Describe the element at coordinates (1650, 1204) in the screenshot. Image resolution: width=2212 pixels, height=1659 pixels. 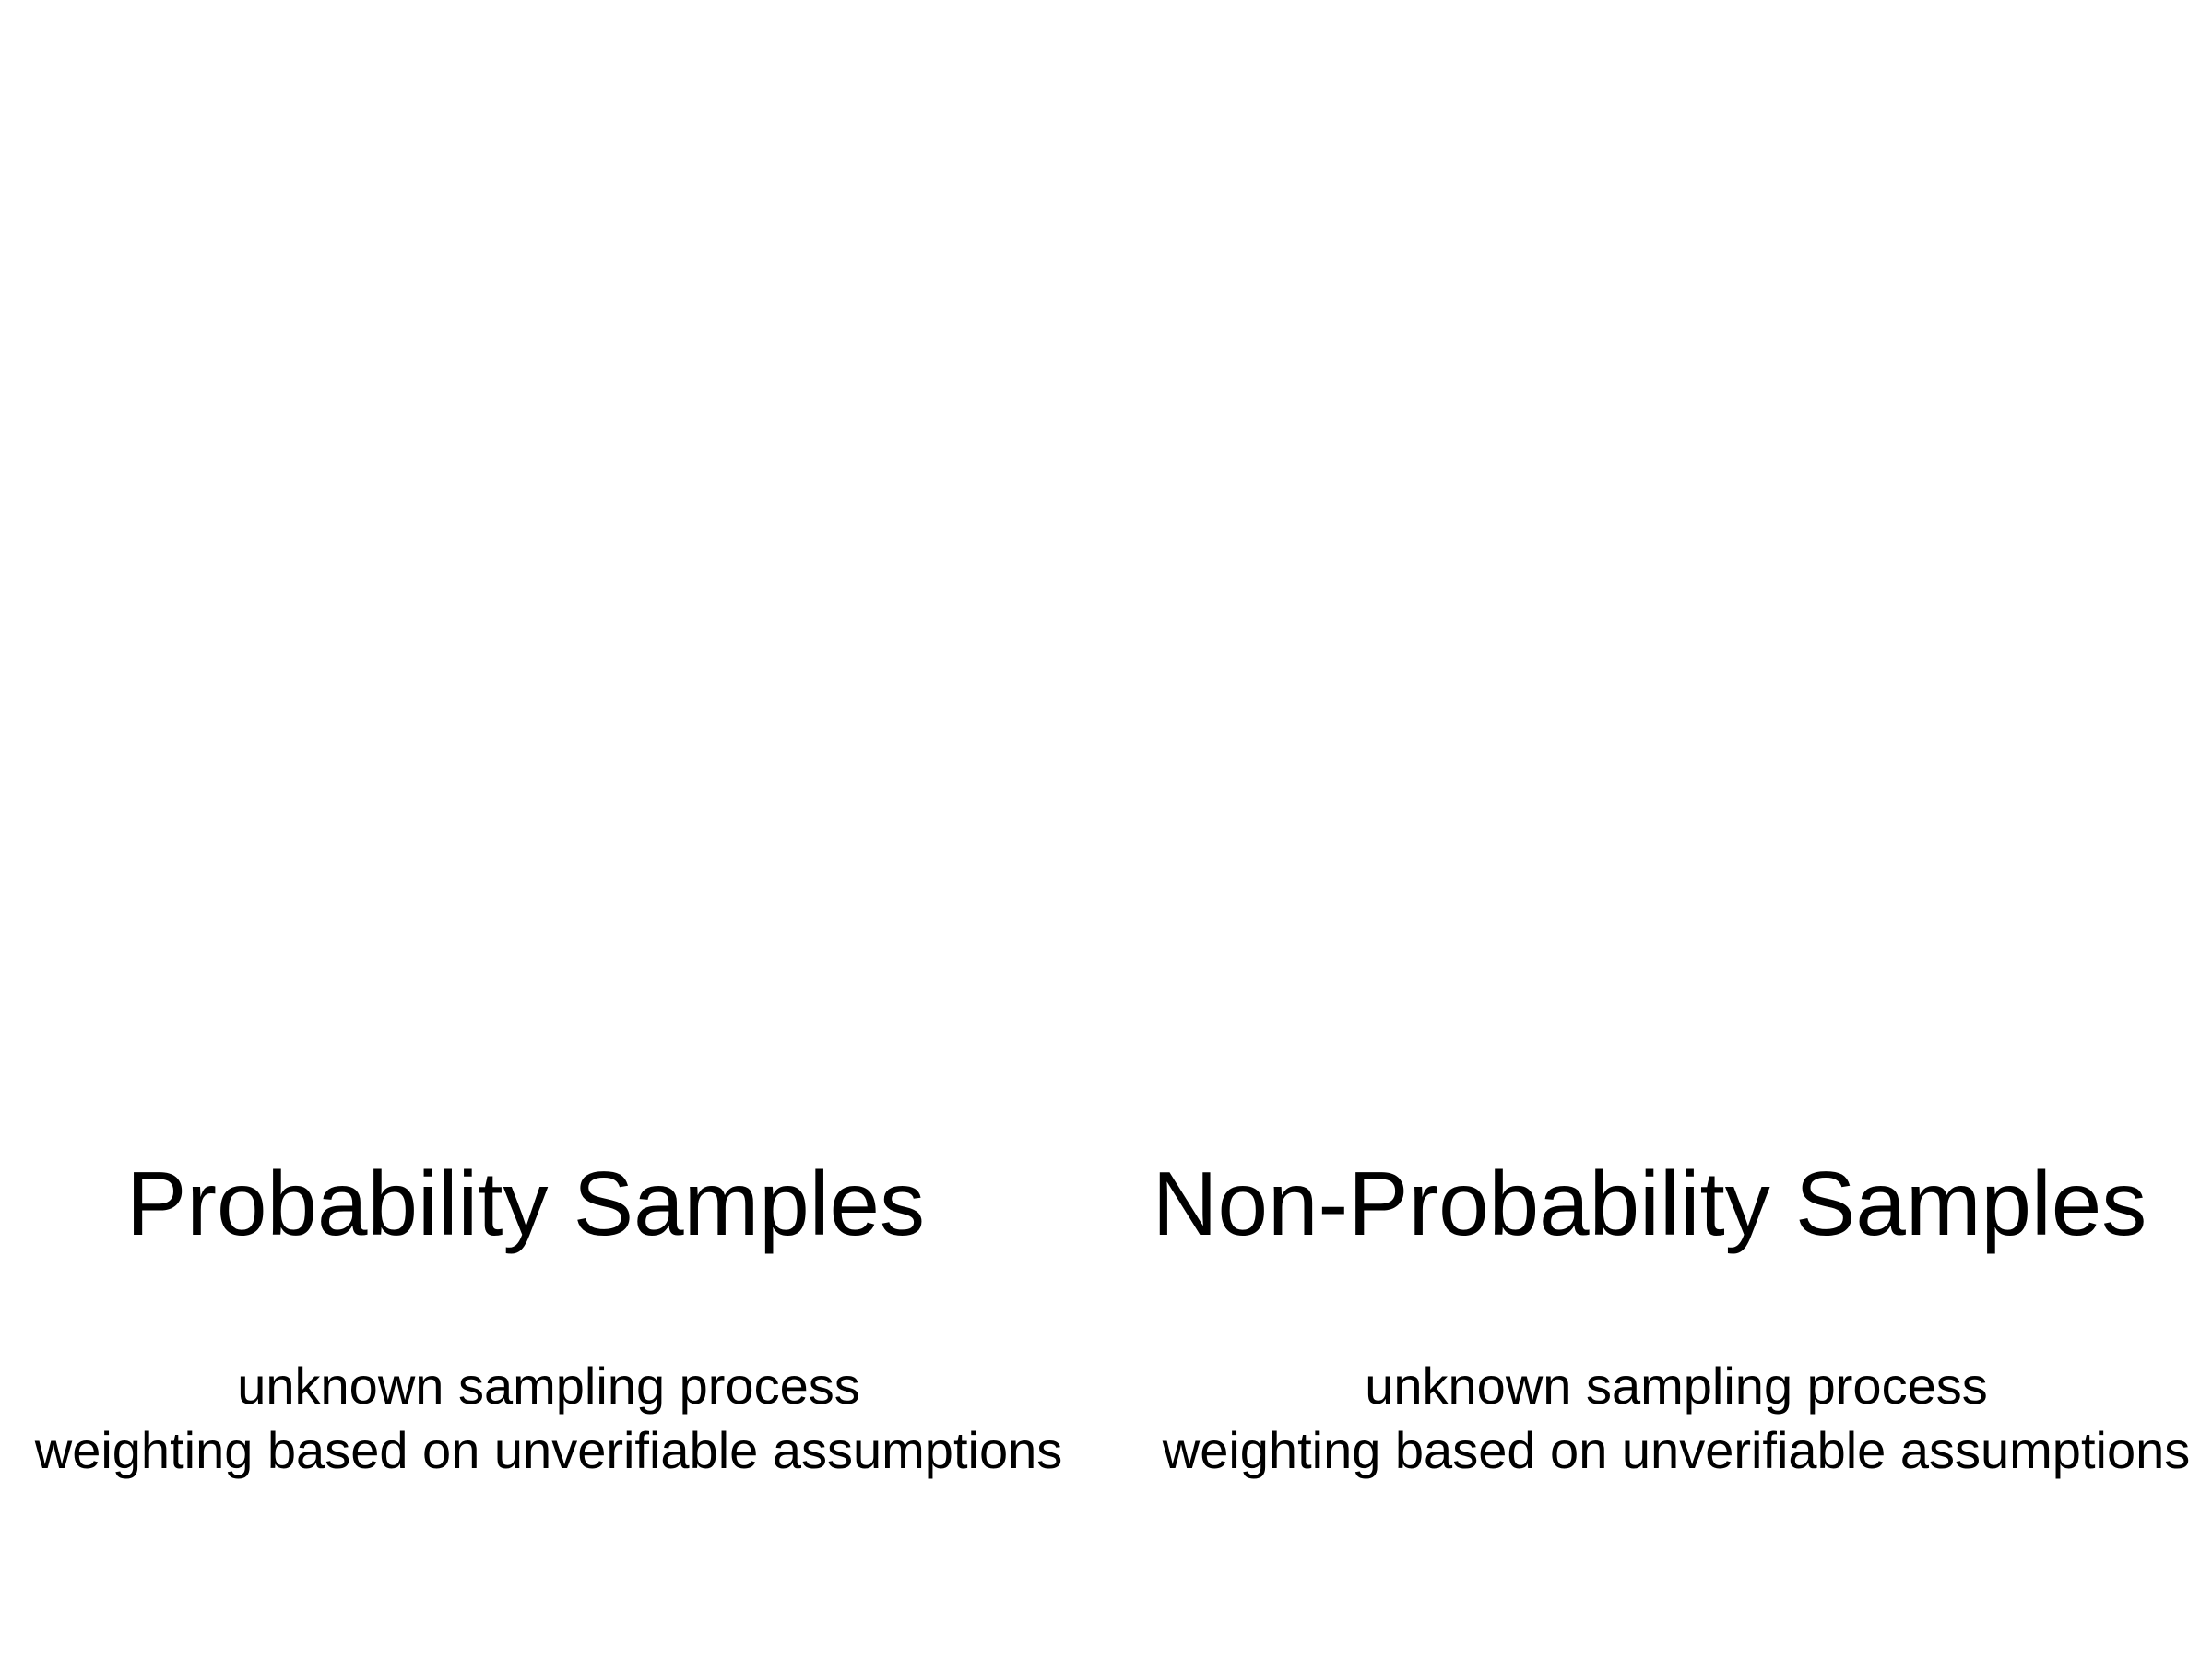
I see `non-probability-samples-heading: Non-Probability Samples` at that location.